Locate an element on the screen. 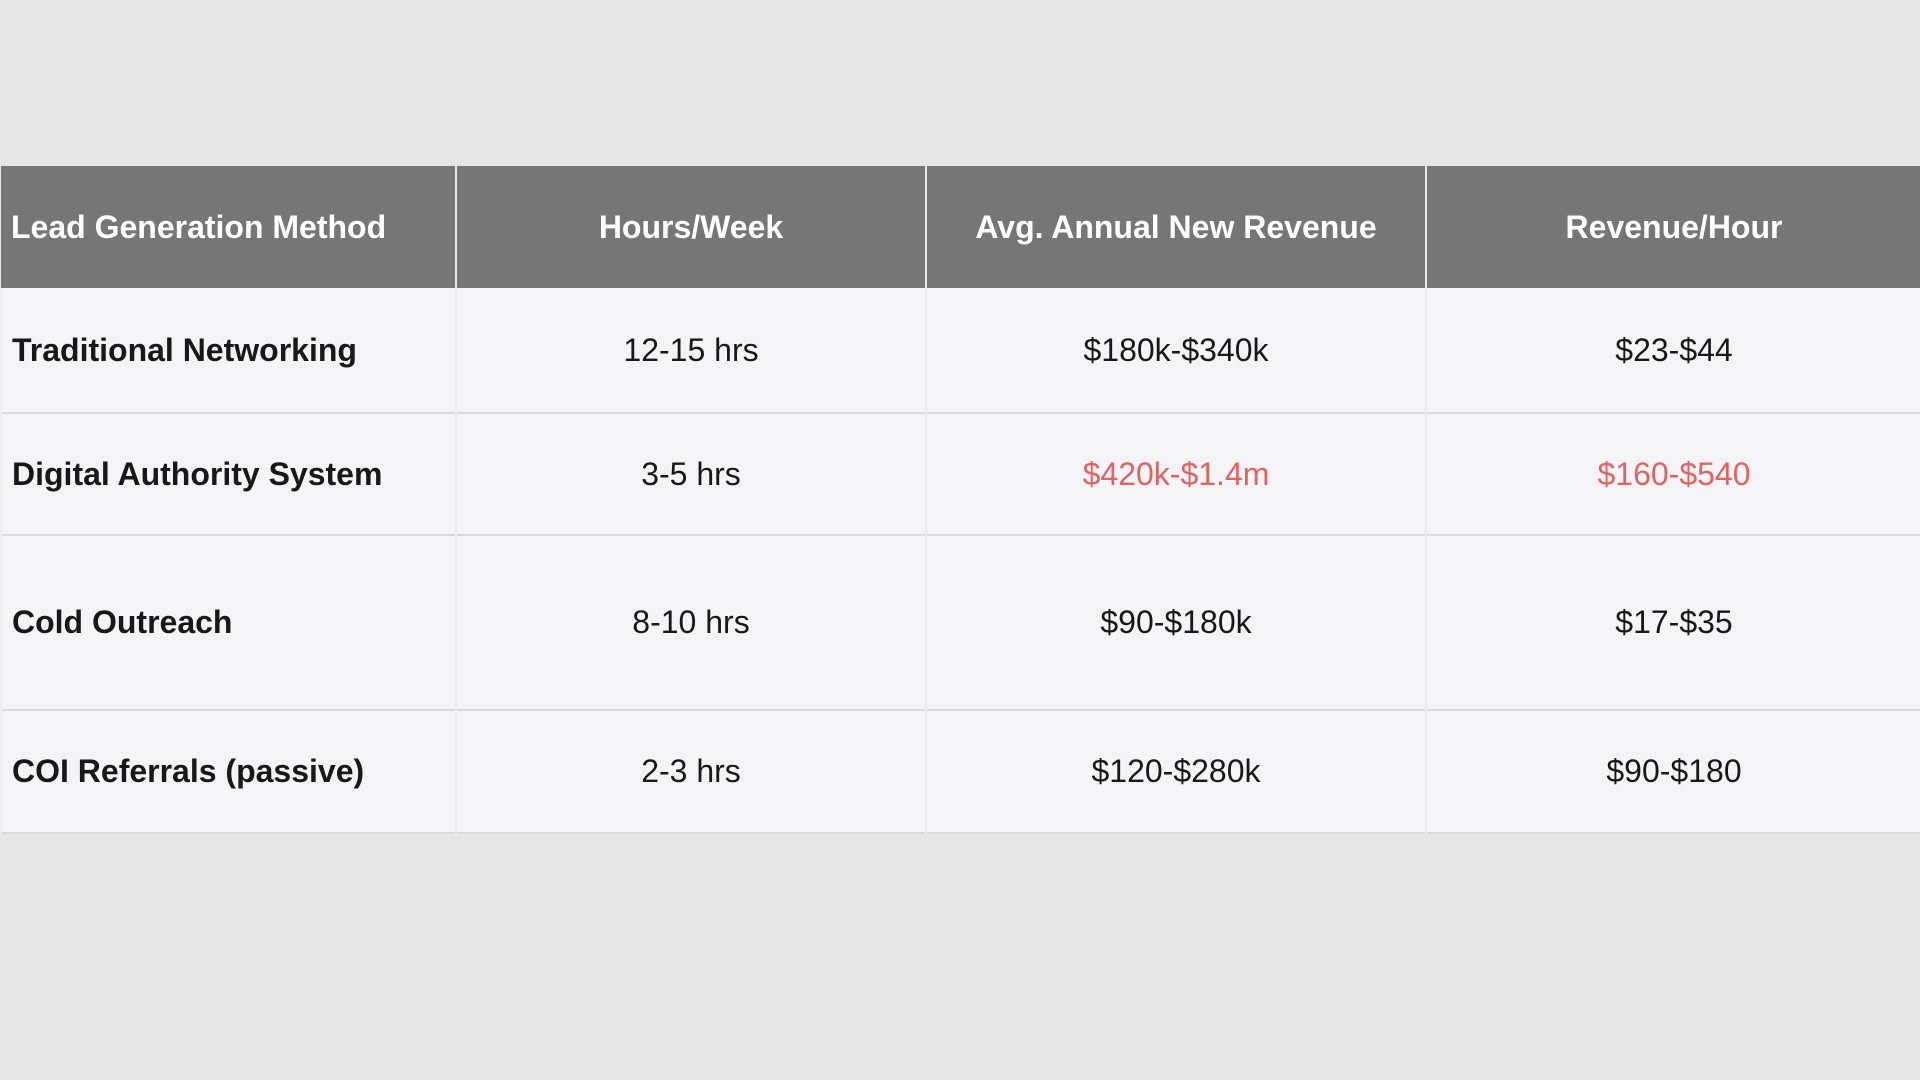 The width and height of the screenshot is (1920, 1080). cell-hours: 12-15 hrs is located at coordinates (691, 350).